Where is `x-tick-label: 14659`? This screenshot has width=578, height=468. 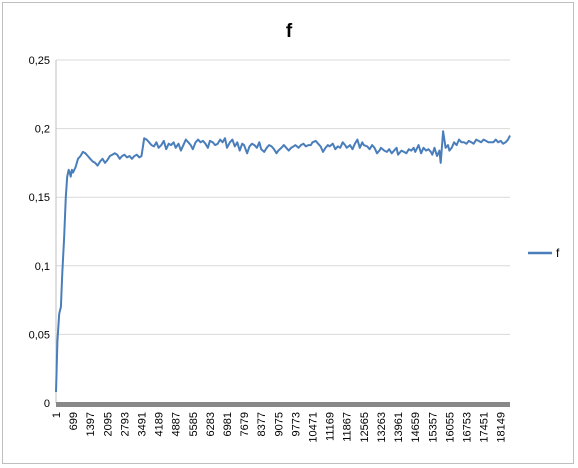 x-tick-label: 14659 is located at coordinates (416, 427).